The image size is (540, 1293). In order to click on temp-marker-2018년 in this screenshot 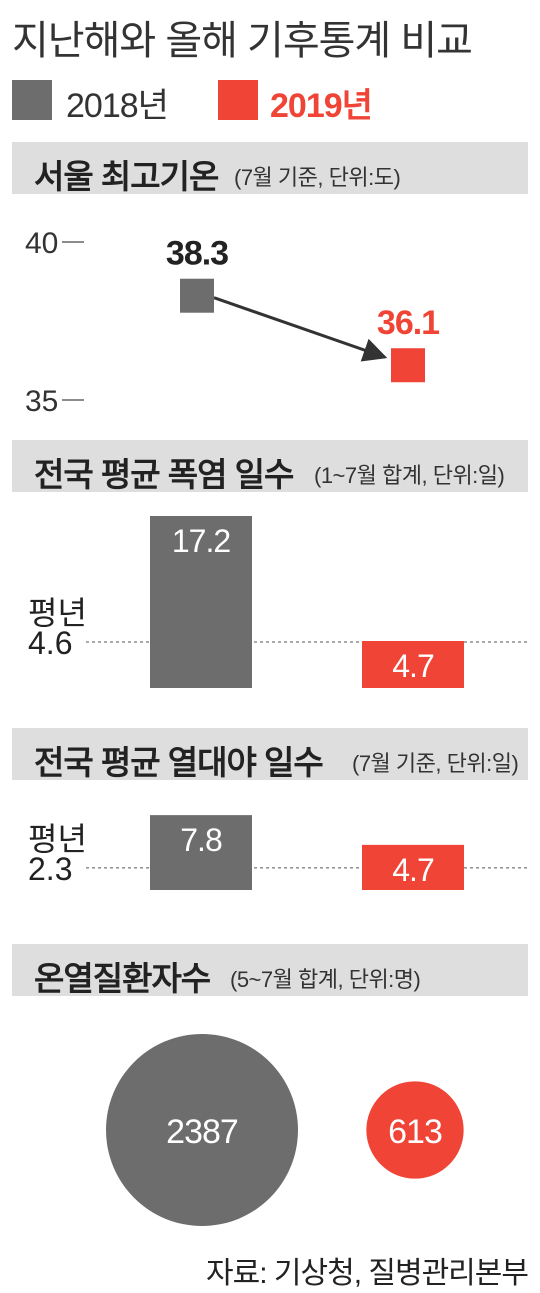, I will do `click(197, 295)`.